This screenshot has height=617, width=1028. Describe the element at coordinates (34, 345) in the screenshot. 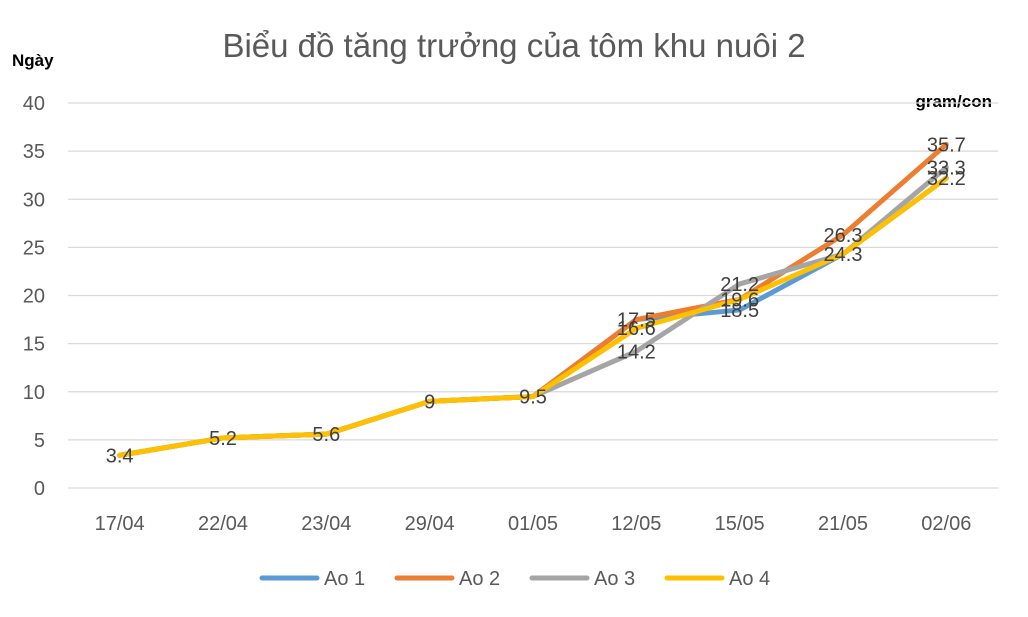

I see `y-tick-label: 15` at that location.